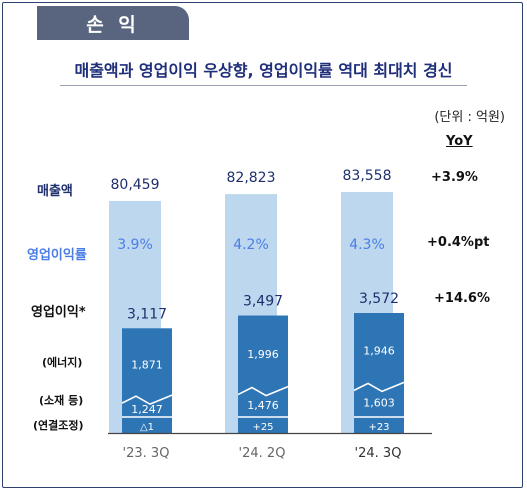 The height and width of the screenshot is (492, 527). I want to click on margin-value-label: 4.3%, so click(367, 245).